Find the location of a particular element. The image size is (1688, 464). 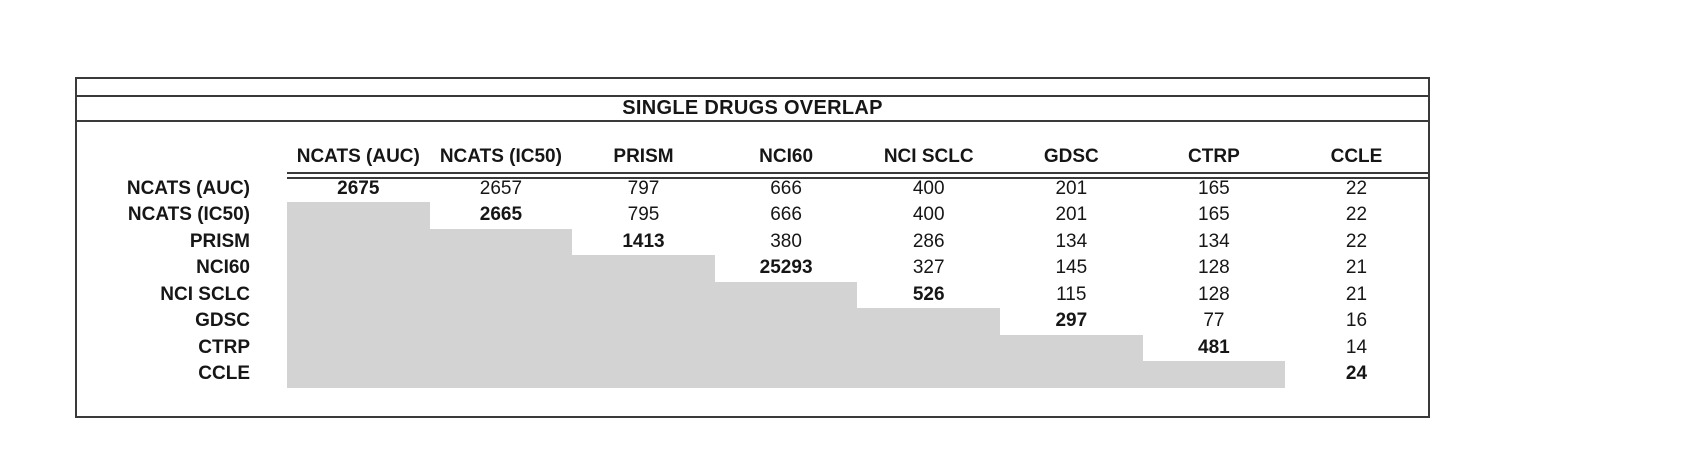

column-header-6: GDSC is located at coordinates (1071, 156).